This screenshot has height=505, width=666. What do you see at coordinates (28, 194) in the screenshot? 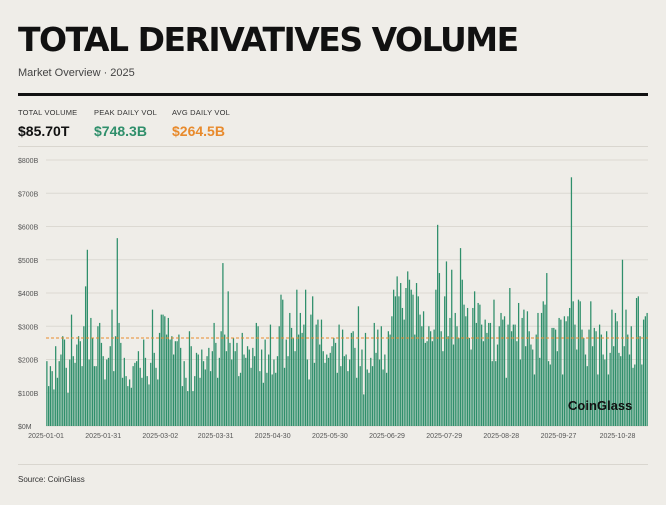
I see `y-tick-label: $700B` at bounding box center [28, 194].